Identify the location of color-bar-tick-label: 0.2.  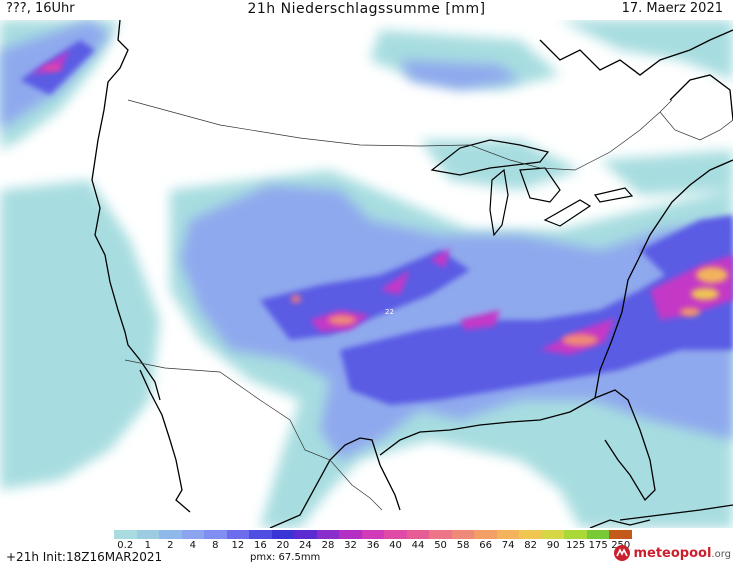
(125, 545).